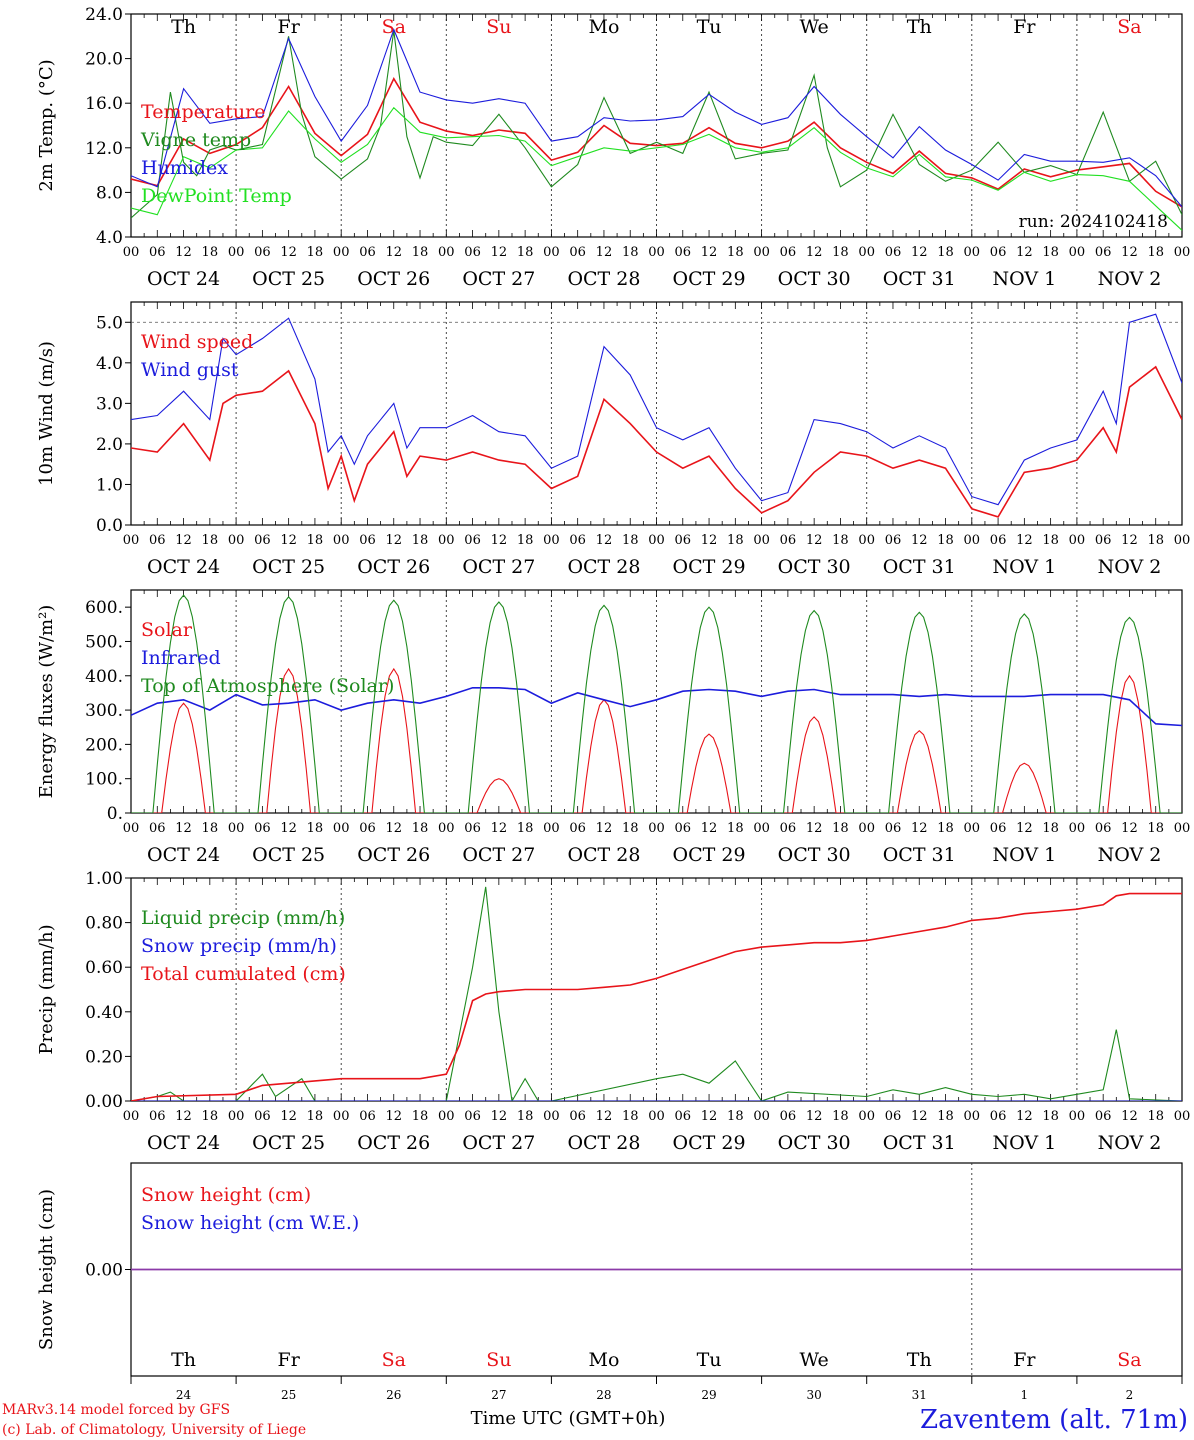  Describe the element at coordinates (46, 125) in the screenshot. I see `y-axis-title: 2m Temp. (°C)` at that location.